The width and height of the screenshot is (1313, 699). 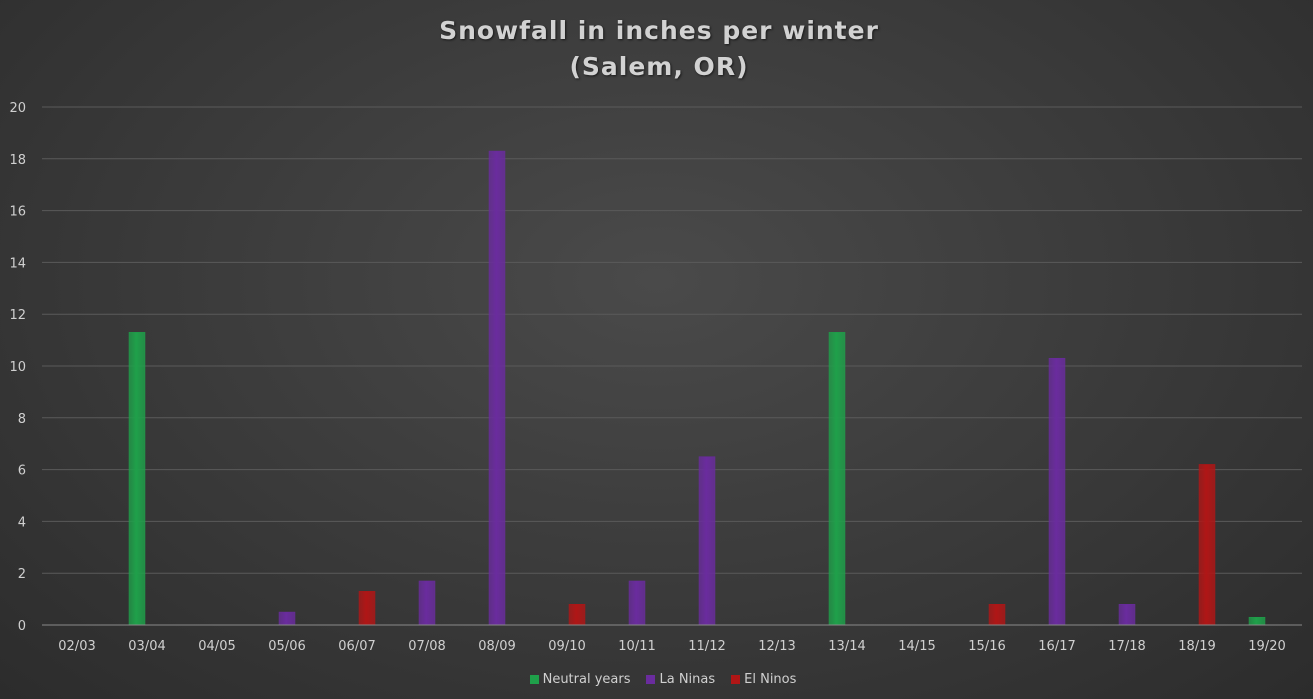 I want to click on y-tick-label: 6, so click(x=22, y=471).